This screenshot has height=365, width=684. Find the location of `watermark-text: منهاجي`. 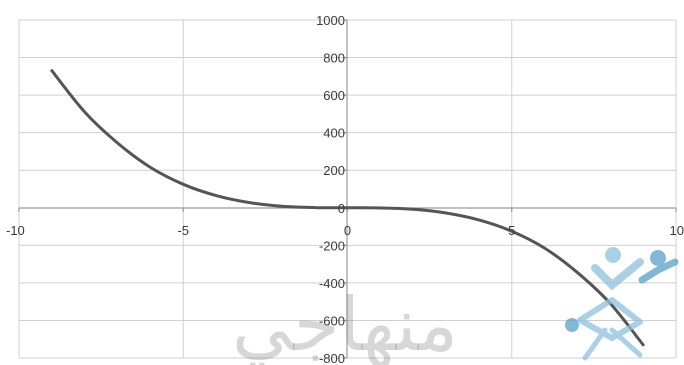

watermark-text: منهاجي is located at coordinates (345, 323).